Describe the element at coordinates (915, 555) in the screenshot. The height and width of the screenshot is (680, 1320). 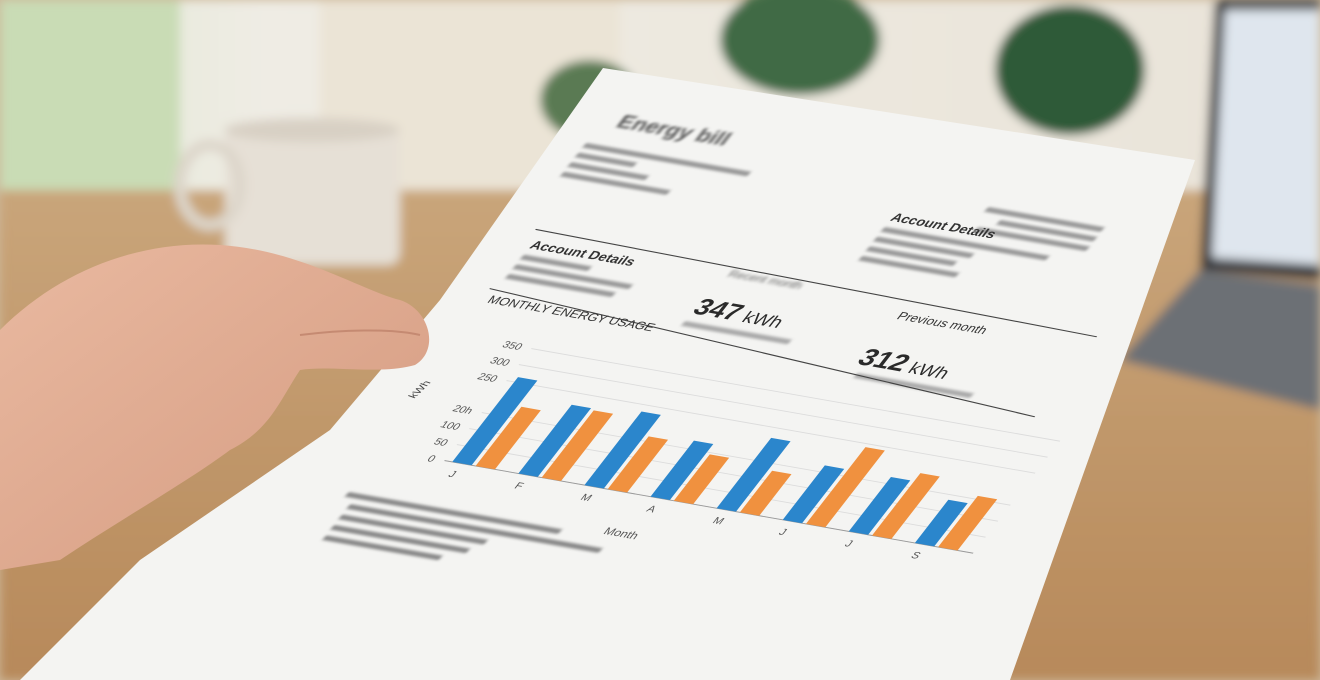
I see `x-tick-label: S` at that location.